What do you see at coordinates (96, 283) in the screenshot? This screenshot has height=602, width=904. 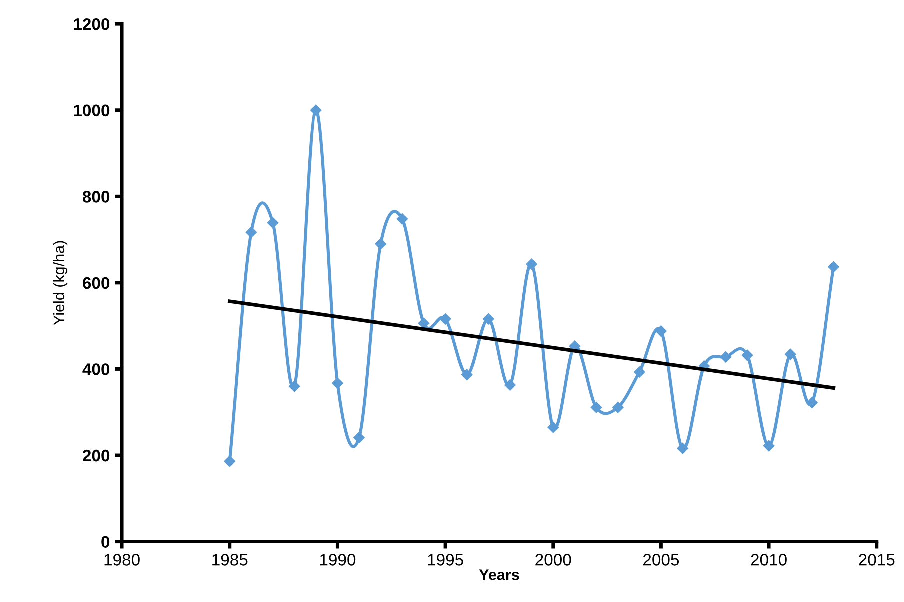 I see `y-tick-label: 600` at bounding box center [96, 283].